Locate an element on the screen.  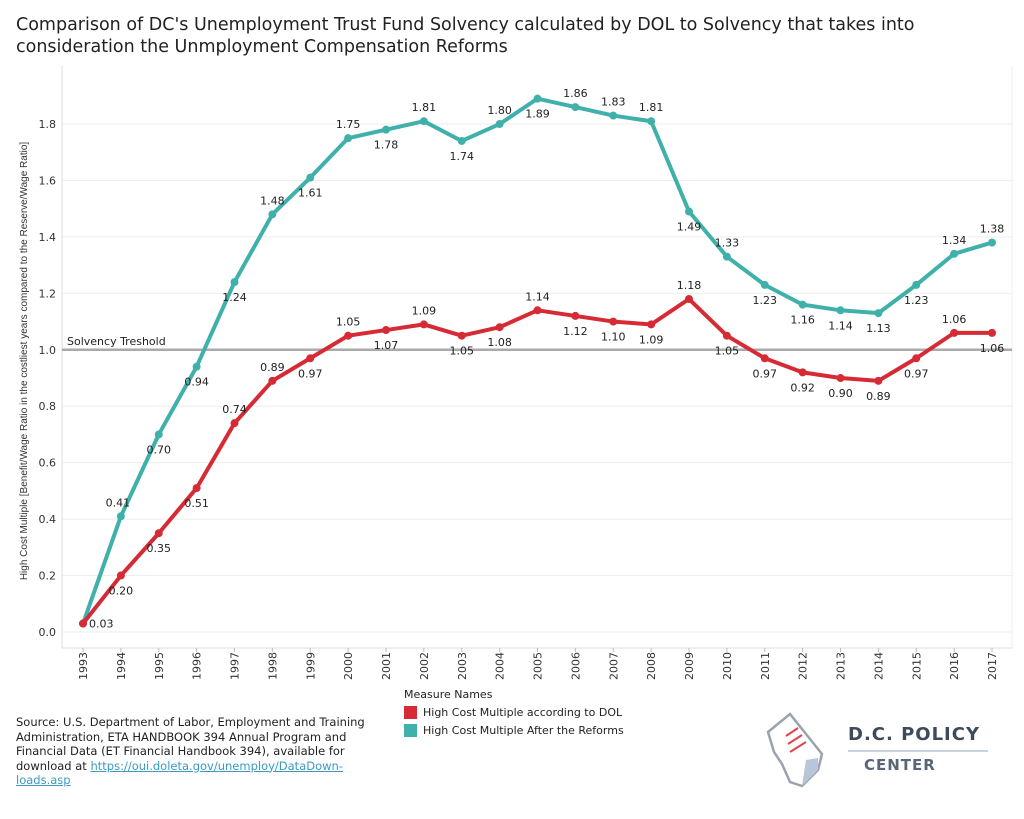
data-label: 0.89 is located at coordinates (272, 367).